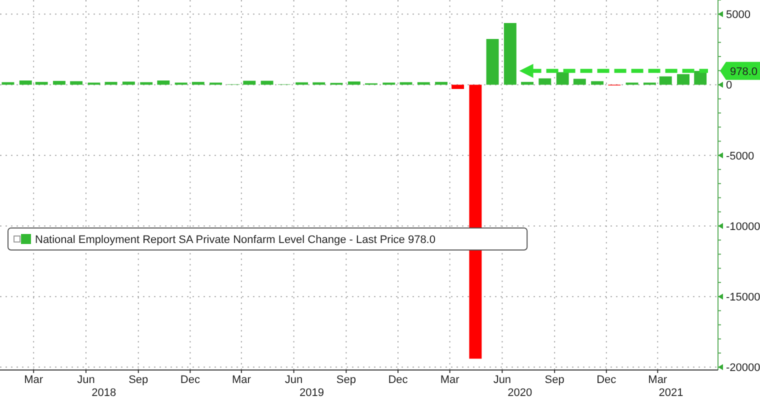 This screenshot has width=760, height=398. I want to click on y-tick-label: 5000, so click(738, 15).